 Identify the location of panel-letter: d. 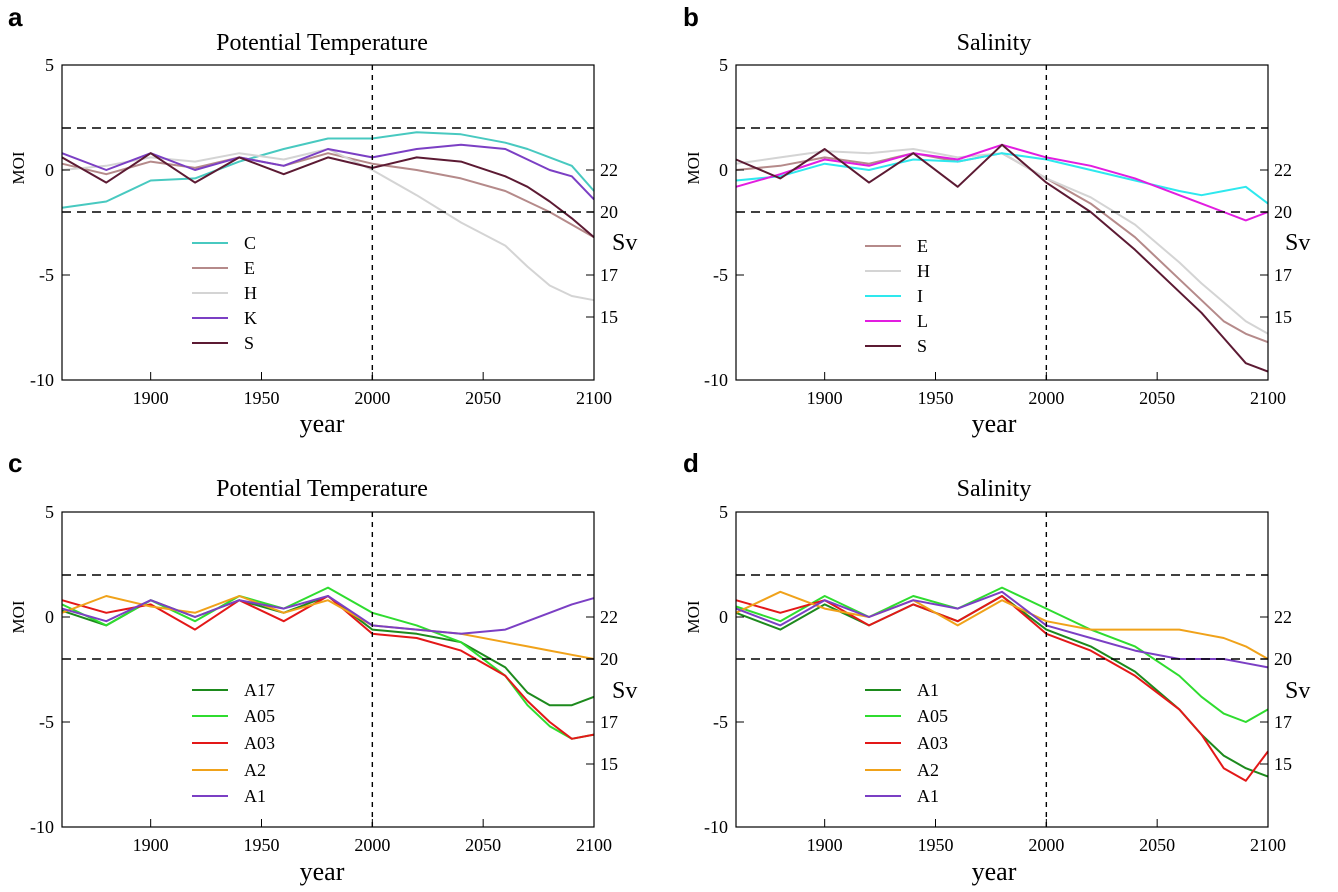
(691, 463).